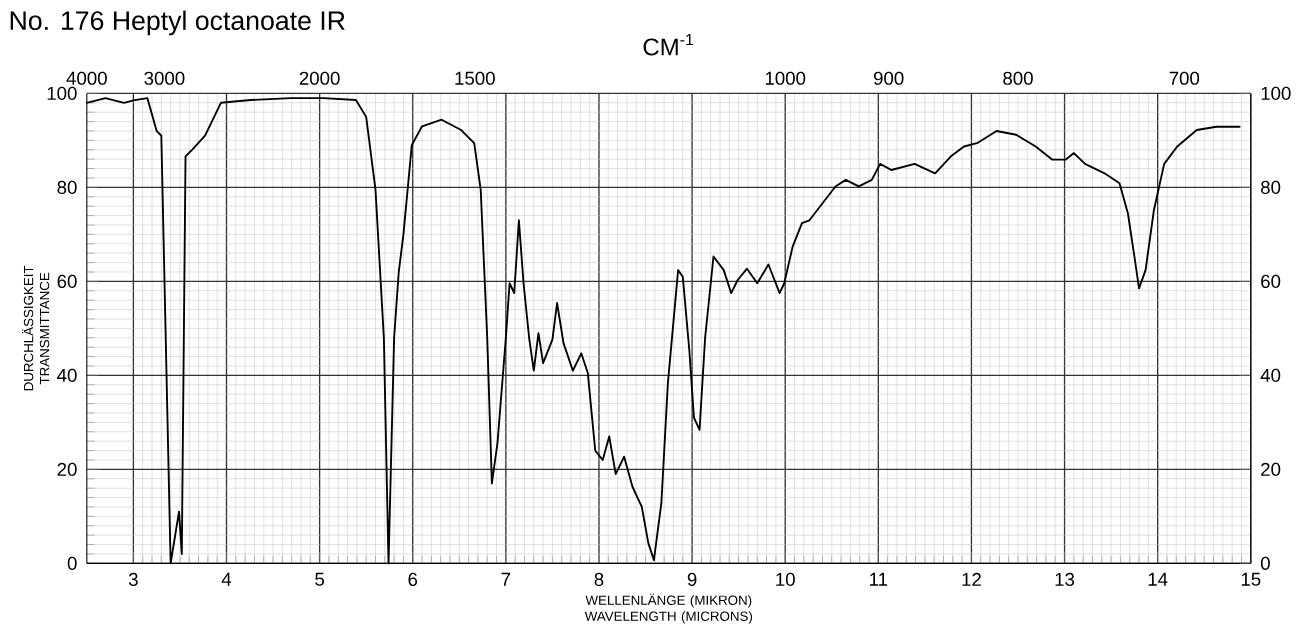  What do you see at coordinates (1251, 579) in the screenshot?
I see `x-tick-label: 15` at bounding box center [1251, 579].